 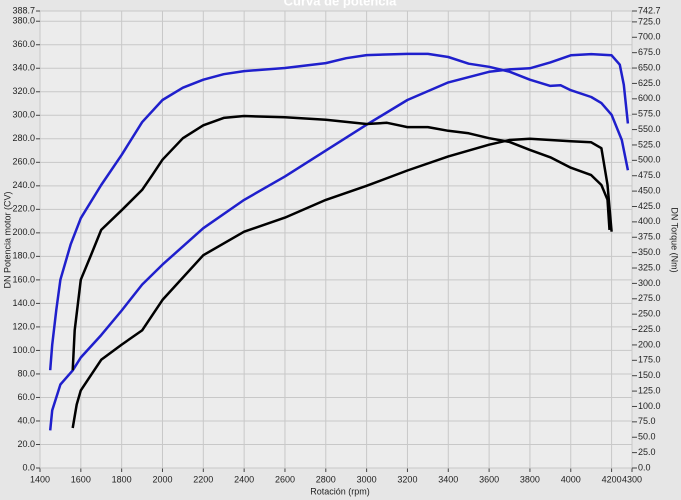 What do you see at coordinates (367, 479) in the screenshot?
I see `x-tick-label: 3000` at bounding box center [367, 479].